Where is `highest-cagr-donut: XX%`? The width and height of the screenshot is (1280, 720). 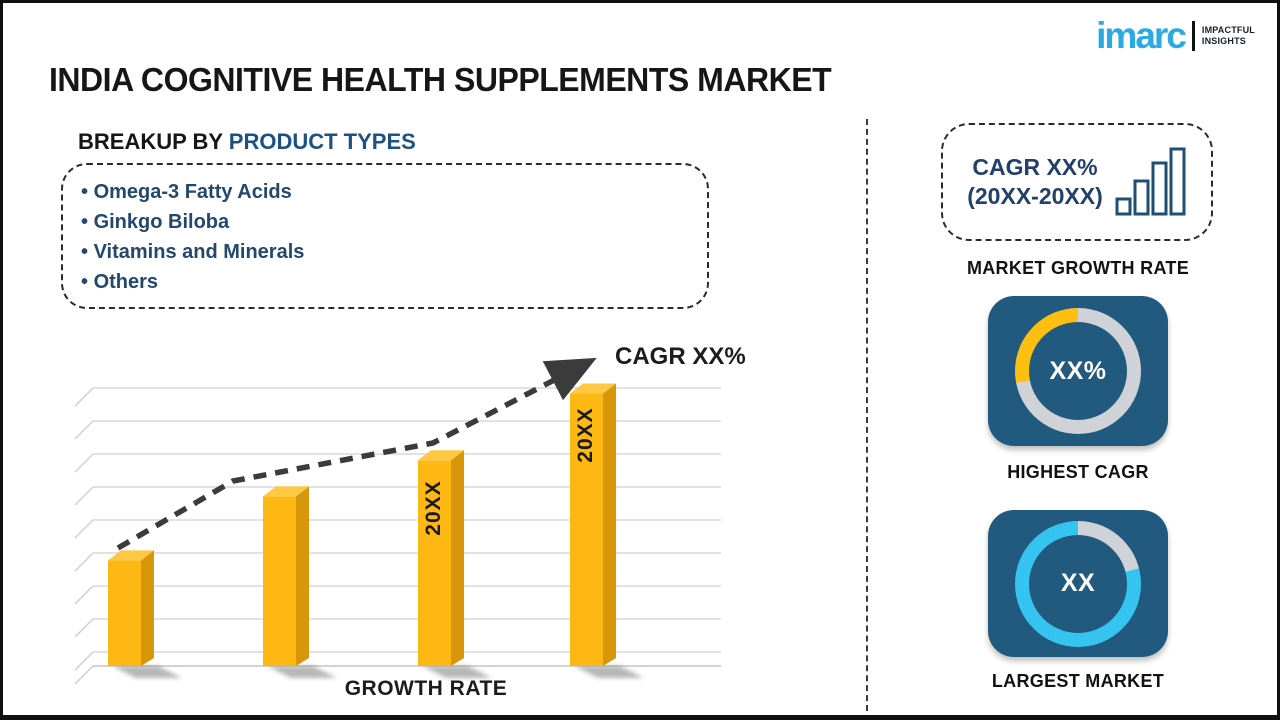 highest-cagr-donut: XX% is located at coordinates (1078, 371).